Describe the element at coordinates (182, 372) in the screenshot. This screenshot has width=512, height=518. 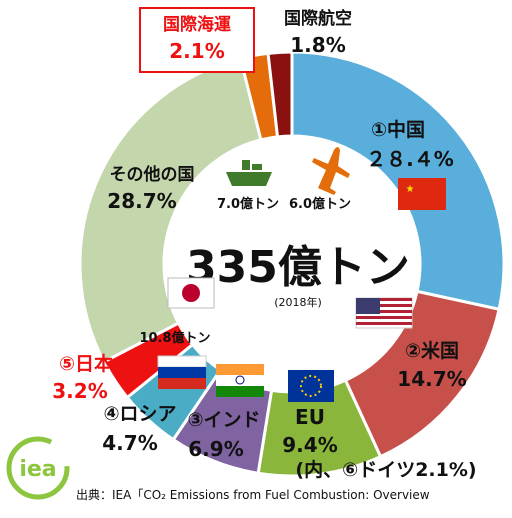
I see `russia-flag-icon` at that location.